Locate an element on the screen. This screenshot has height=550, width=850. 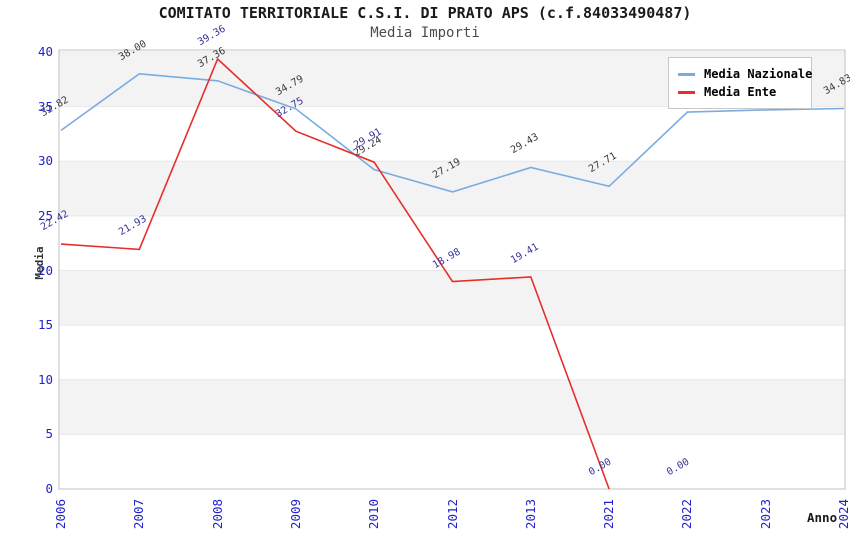
legend-swatch-blue-line-icon is located at coordinates (686, 74).